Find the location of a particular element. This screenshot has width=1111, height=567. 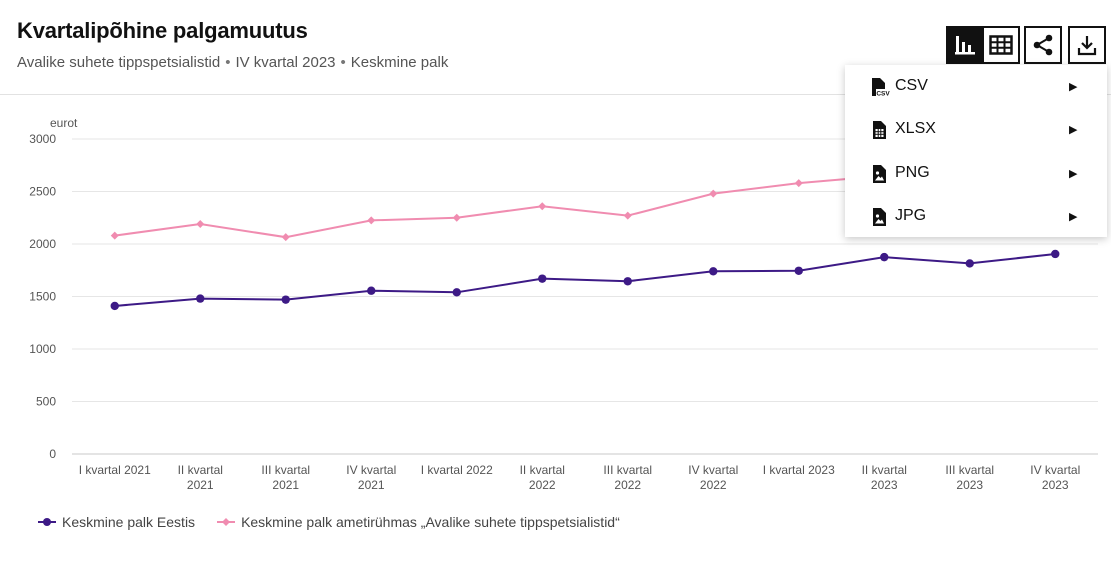

table-icon is located at coordinates (1001, 45).